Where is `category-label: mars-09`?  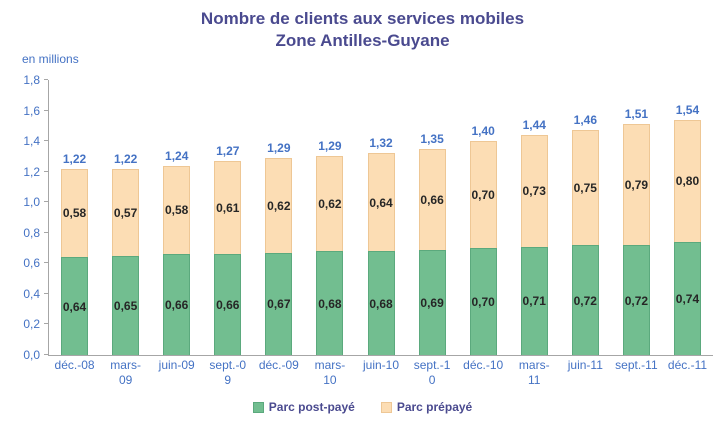 category-label: mars-09 is located at coordinates (125, 372).